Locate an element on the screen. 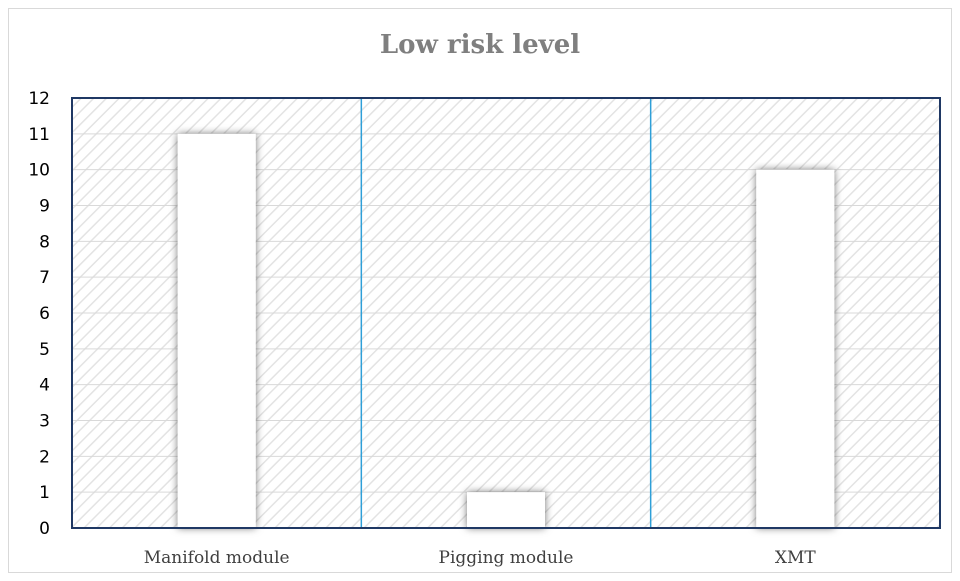 The width and height of the screenshot is (960, 581). y-tick-label: 5 is located at coordinates (44, 350).